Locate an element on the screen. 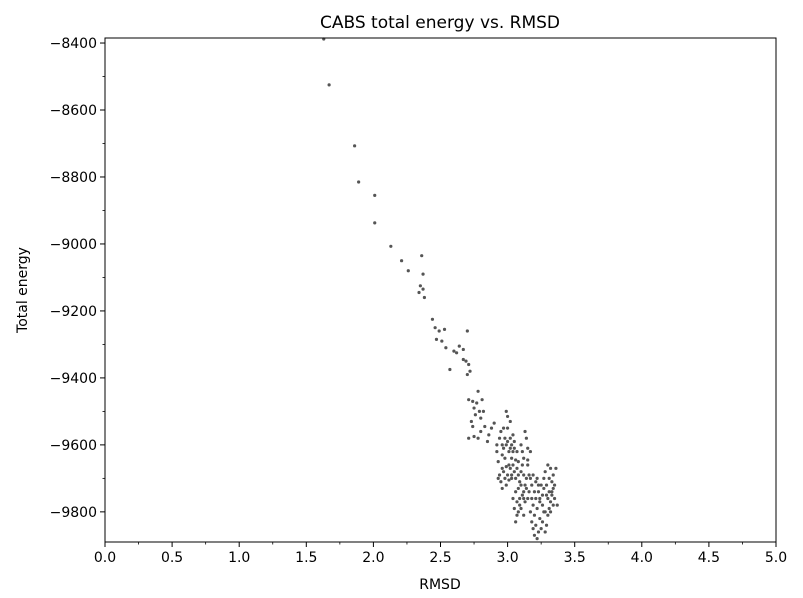 The height and width of the screenshot is (598, 803). chart-title: CABS total energy vs. RMSD is located at coordinates (440, 23).